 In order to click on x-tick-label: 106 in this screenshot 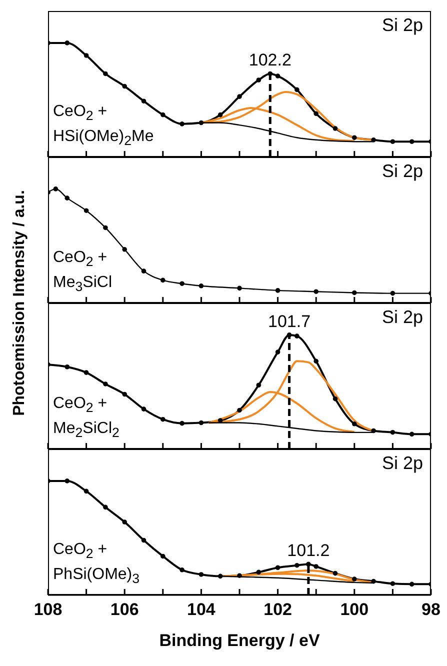, I will do `click(124, 609)`.